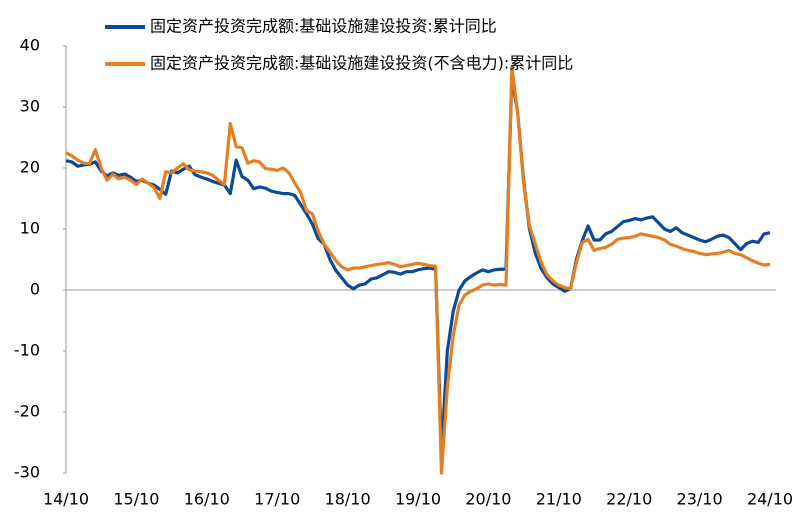 Image resolution: width=797 pixels, height=531 pixels. What do you see at coordinates (323, 26) in the screenshot?
I see `legend-label: 固定资产投资完成额:基础设施建设投资:累计同比` at bounding box center [323, 26].